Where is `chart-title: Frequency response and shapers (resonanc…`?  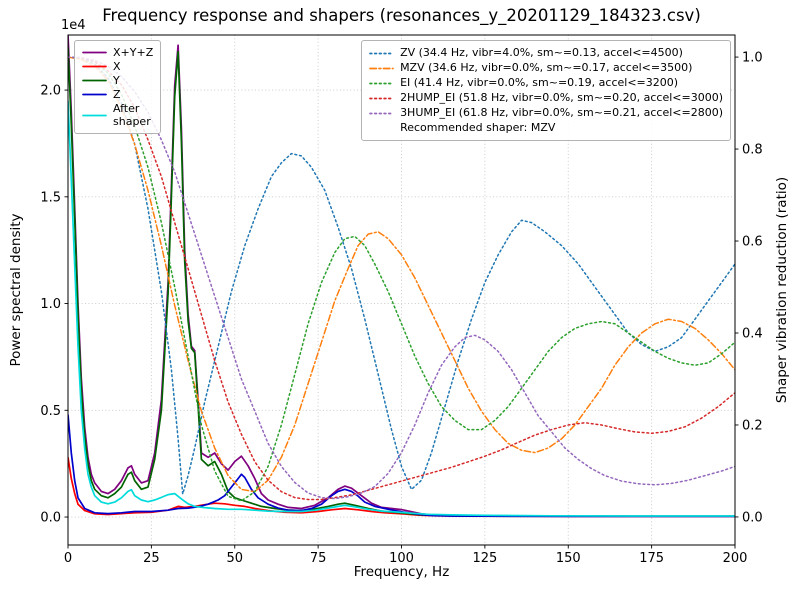 chart-title: Frequency response and shapers (resonanc… is located at coordinates (401, 15).